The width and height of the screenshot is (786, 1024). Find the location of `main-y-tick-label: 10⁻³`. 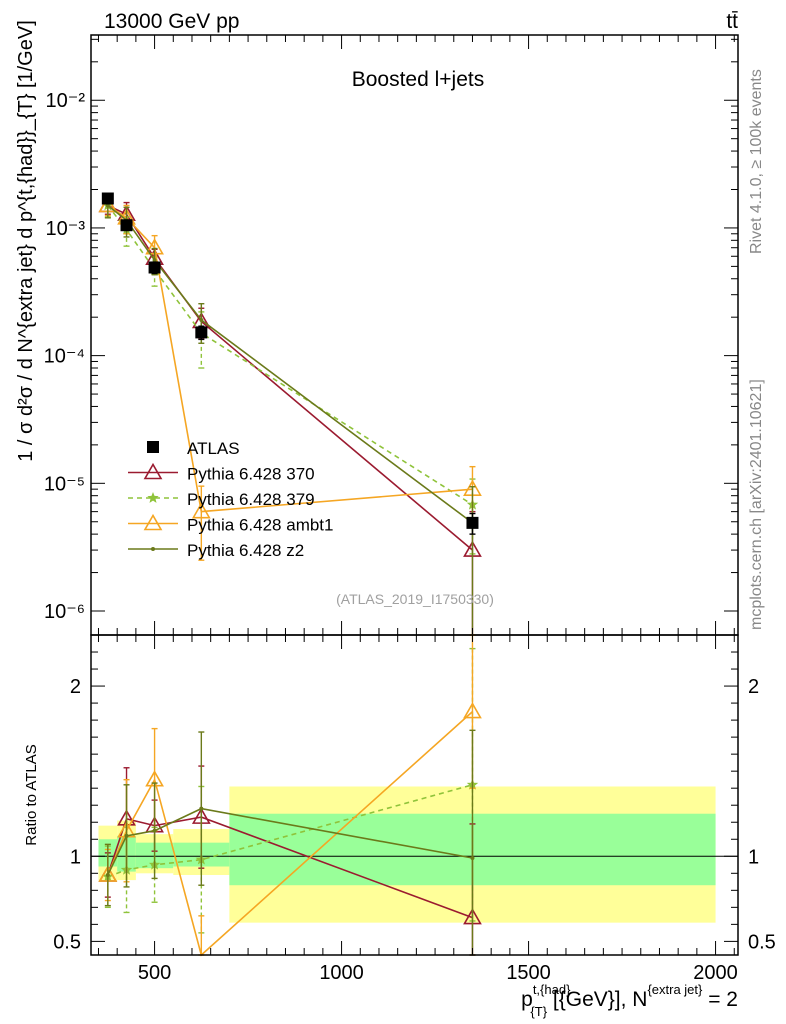

main-y-tick-label: 10⁻³ is located at coordinates (66, 229).